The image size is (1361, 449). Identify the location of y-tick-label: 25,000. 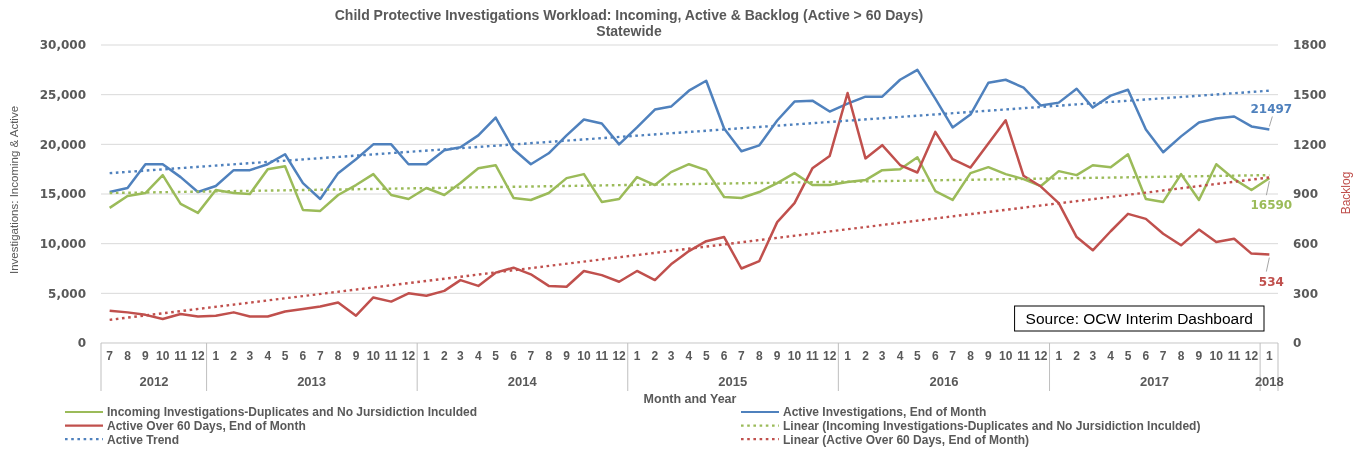
(62, 94).